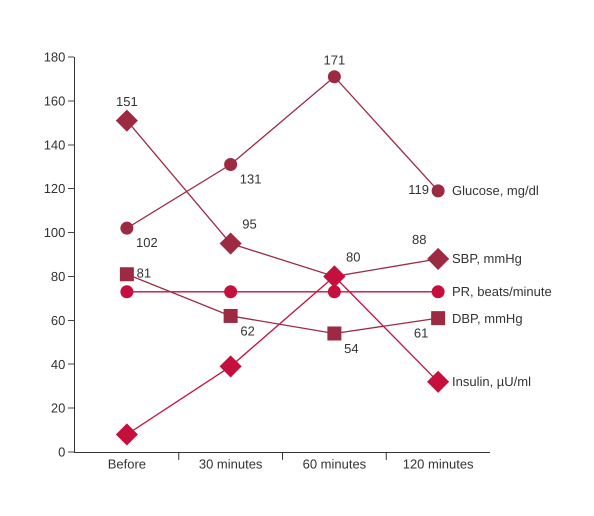 Image resolution: width=594 pixels, height=516 pixels. What do you see at coordinates (251, 178) in the screenshot?
I see `data-label: 131` at bounding box center [251, 178].